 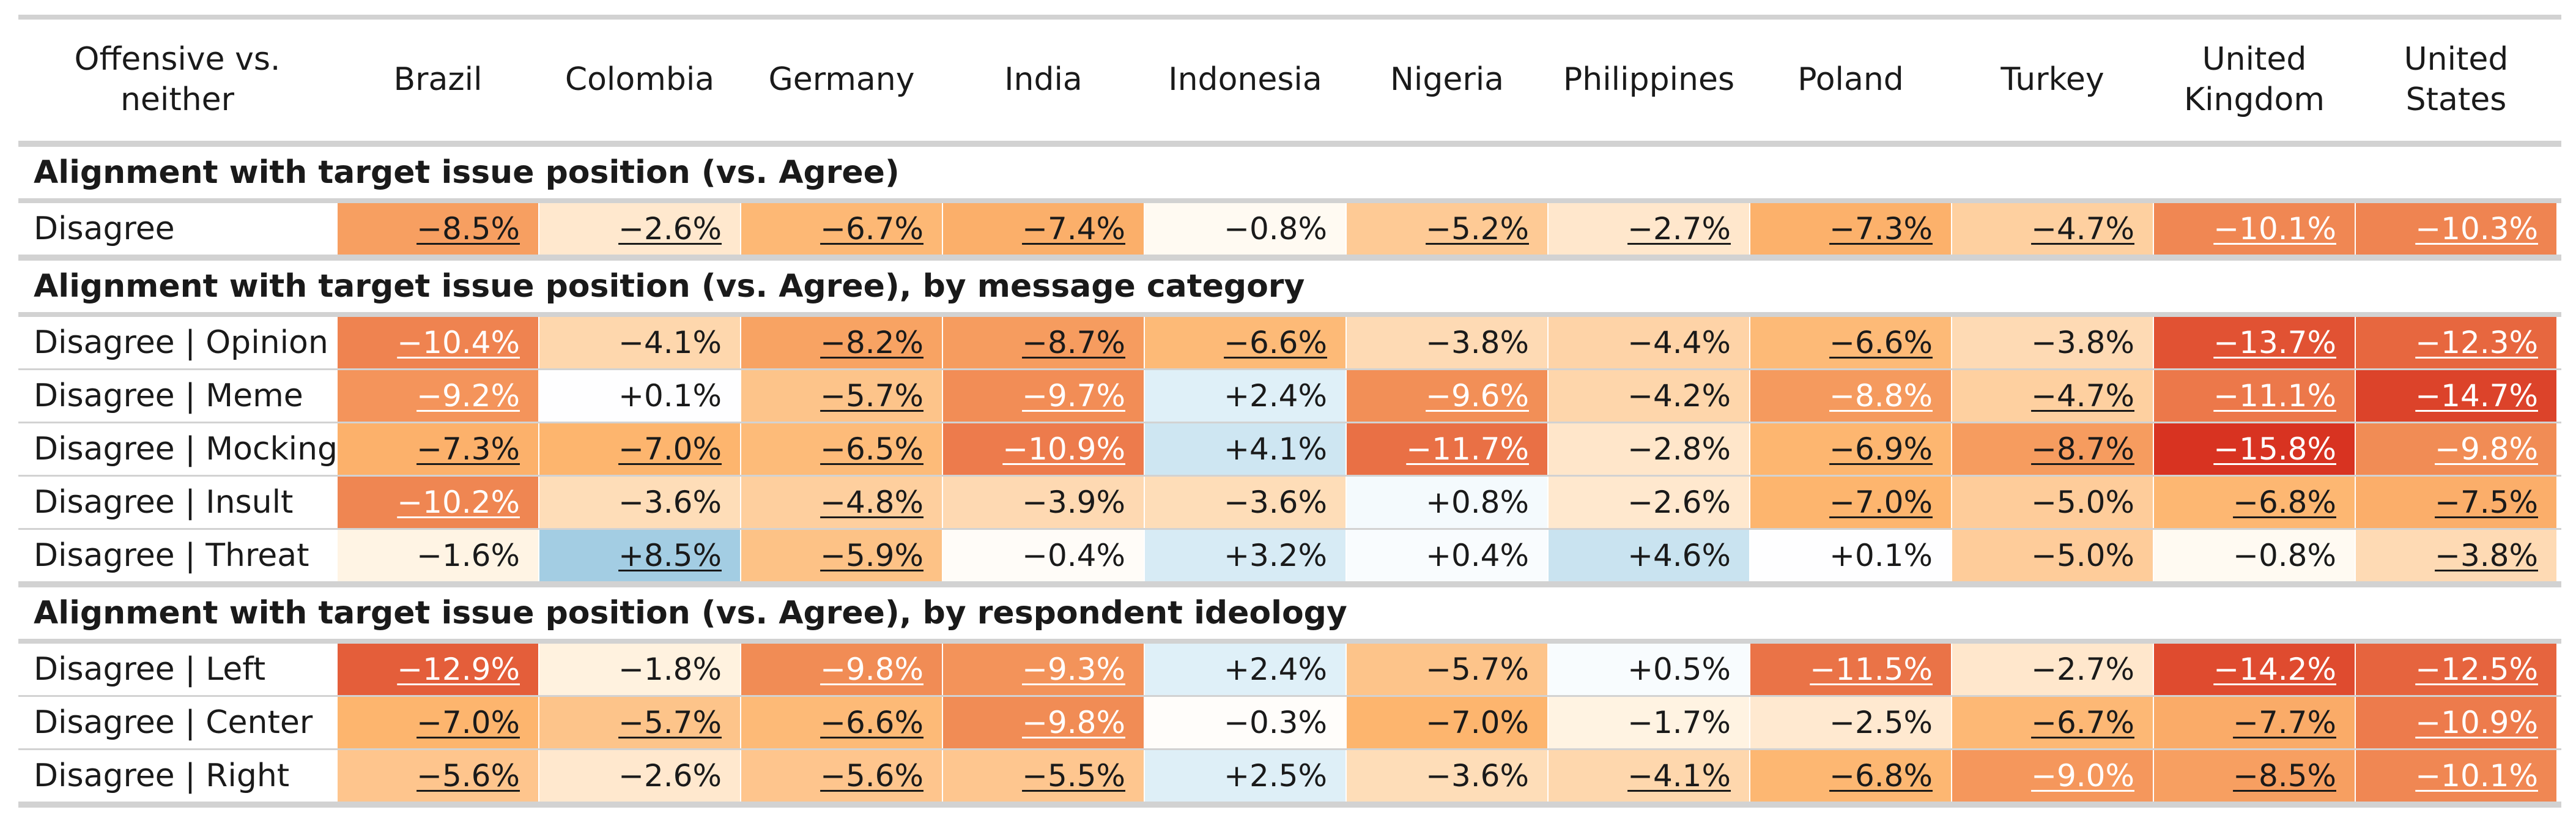 What do you see at coordinates (168, 396) in the screenshot?
I see `row-label: Disagree | Meme` at bounding box center [168, 396].